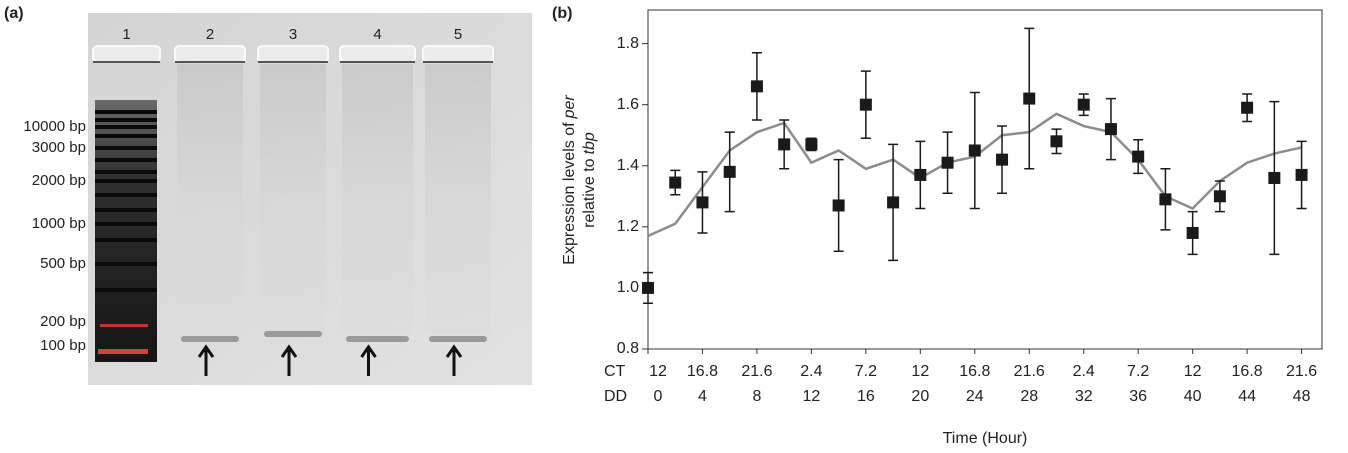  What do you see at coordinates (702, 396) in the screenshot?
I see `x-tick-label: 4` at bounding box center [702, 396].